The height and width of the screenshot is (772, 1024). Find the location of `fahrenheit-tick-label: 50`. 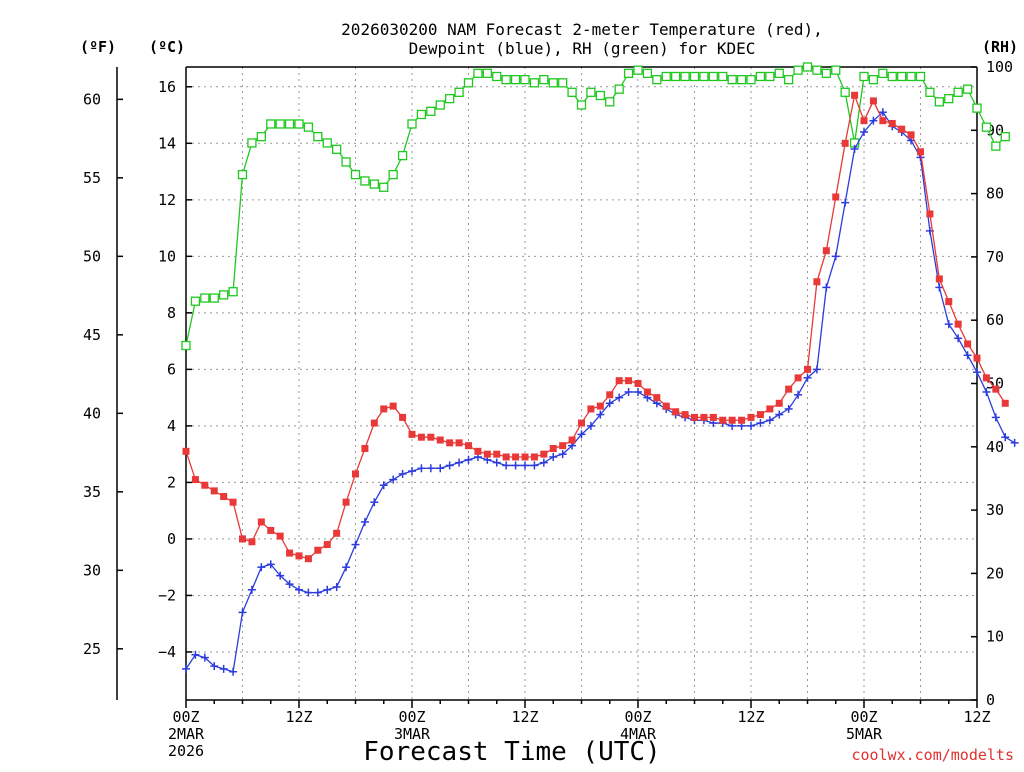

fahrenheit-tick-label: 50 is located at coordinates (92, 256).